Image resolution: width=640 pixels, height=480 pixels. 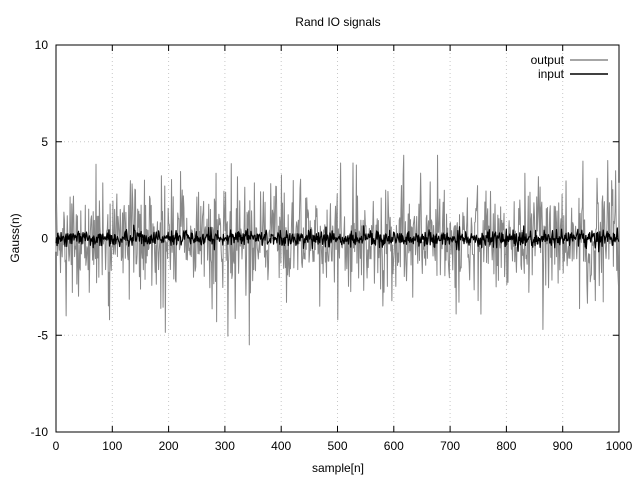 I want to click on x-tick-label-1000: 1000, so click(x=619, y=446).